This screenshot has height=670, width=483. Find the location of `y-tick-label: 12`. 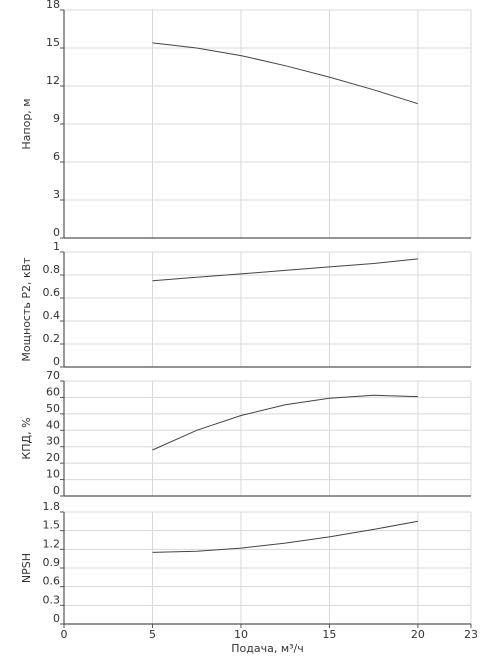

y-tick-label: 12 is located at coordinates (53, 80).